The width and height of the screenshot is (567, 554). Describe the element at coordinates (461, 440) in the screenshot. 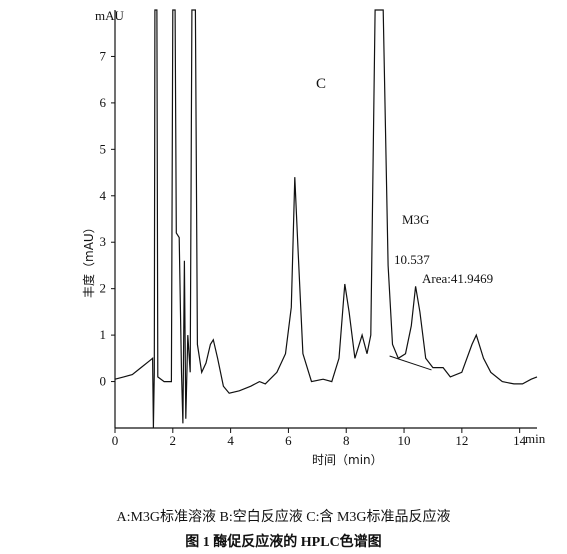

I see `x-tick-label: 12` at that location.